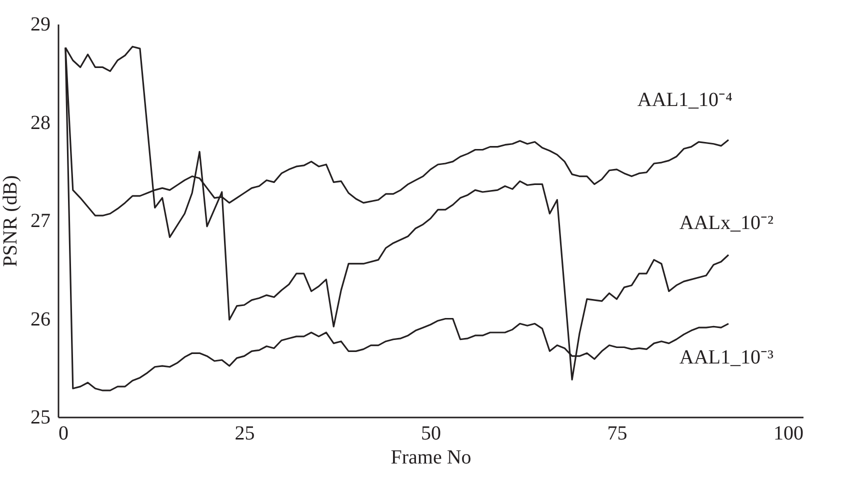 The height and width of the screenshot is (480, 851). Describe the element at coordinates (40, 123) in the screenshot. I see `y-tick-label: 28` at that location.